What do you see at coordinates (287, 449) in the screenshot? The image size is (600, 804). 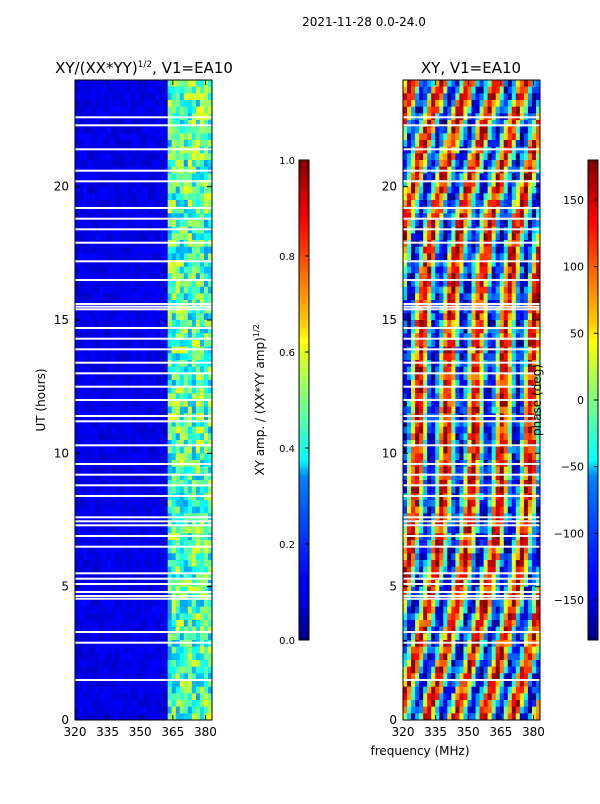 I see `colorbar-tick-label: 0.4` at bounding box center [287, 449].